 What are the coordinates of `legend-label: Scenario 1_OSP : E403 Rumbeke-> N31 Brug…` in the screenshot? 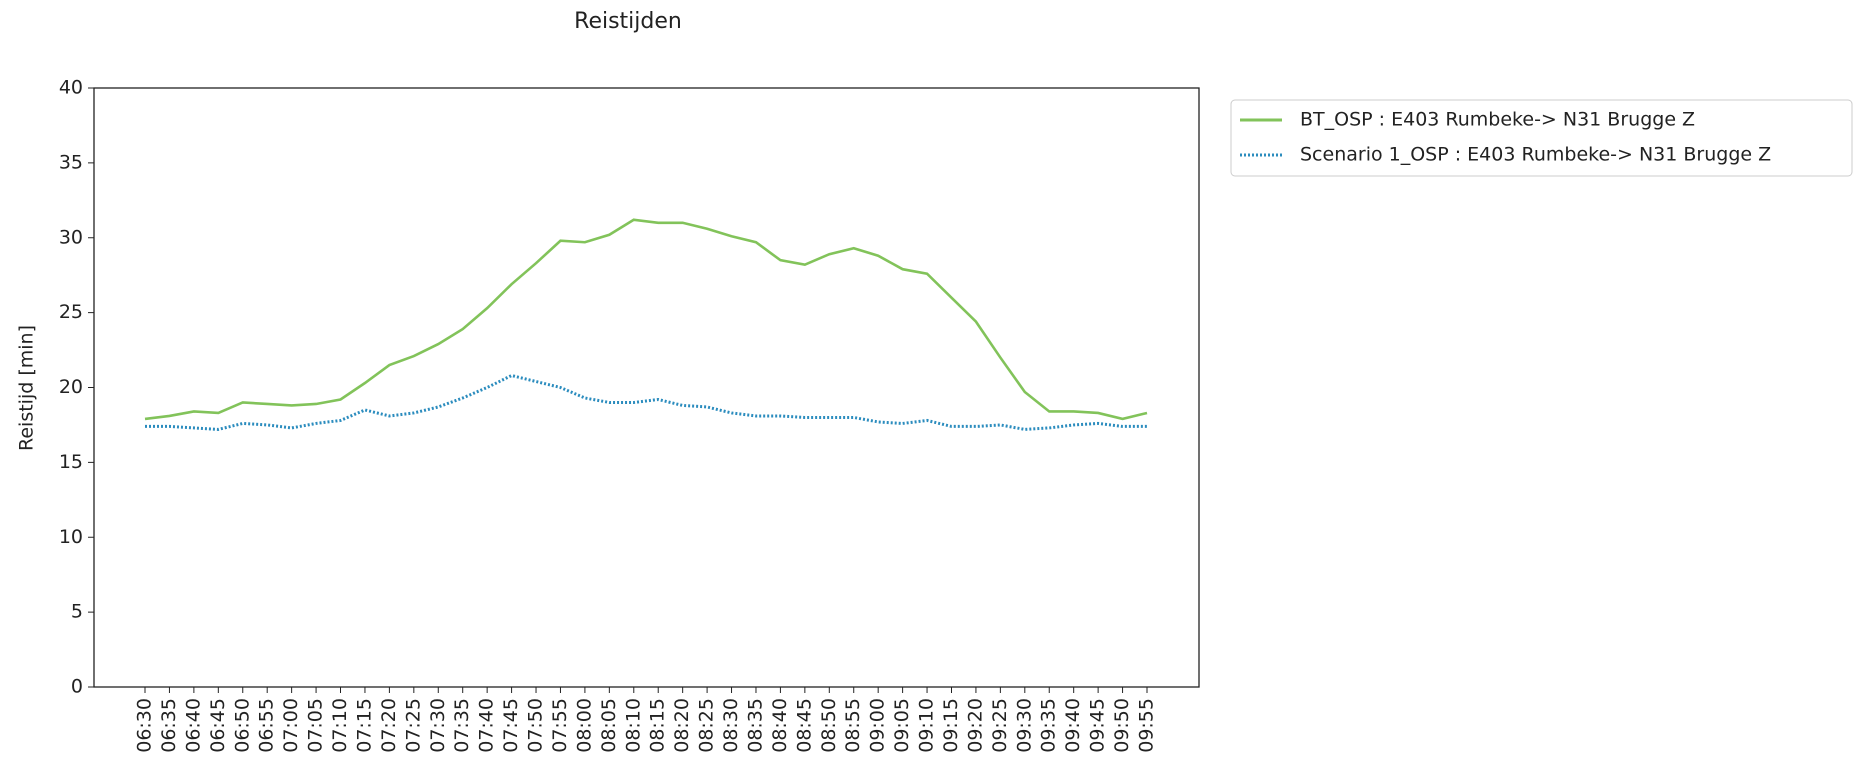 It's located at (1535, 155).